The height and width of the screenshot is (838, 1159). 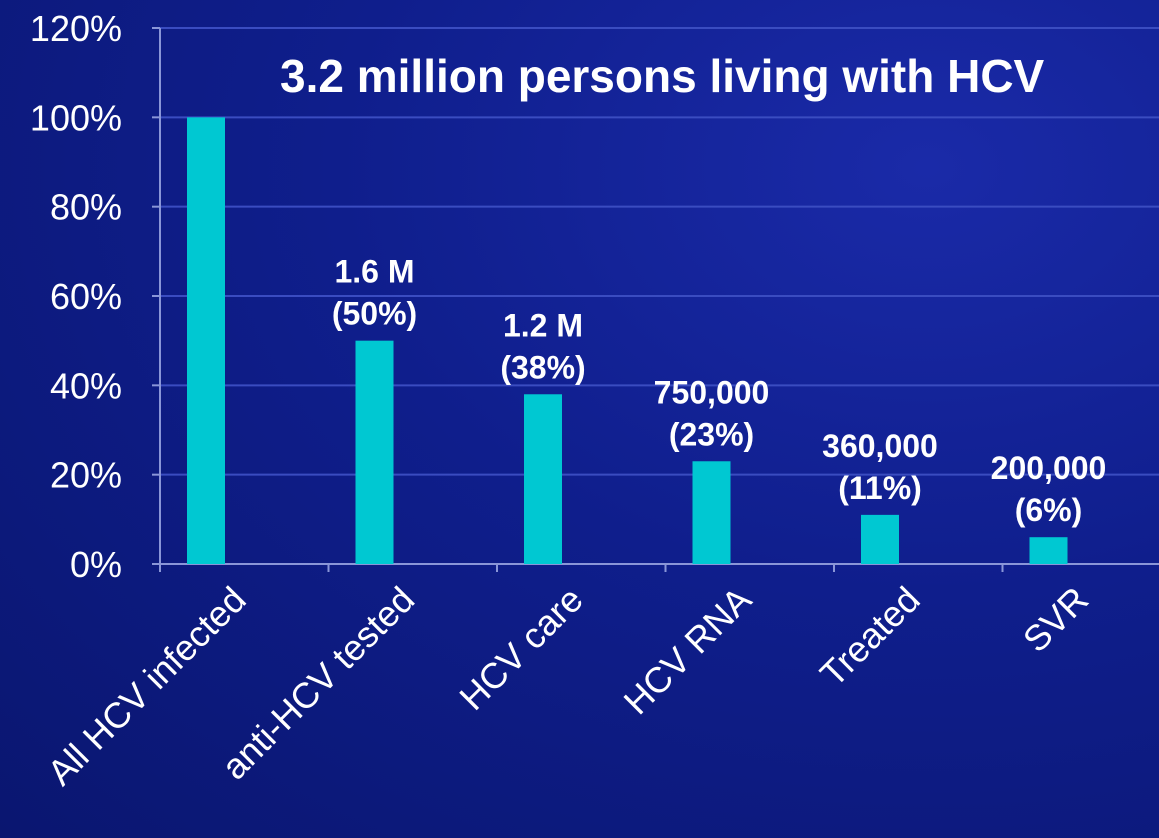 I want to click on x-category-label: Treated, so click(x=870, y=637).